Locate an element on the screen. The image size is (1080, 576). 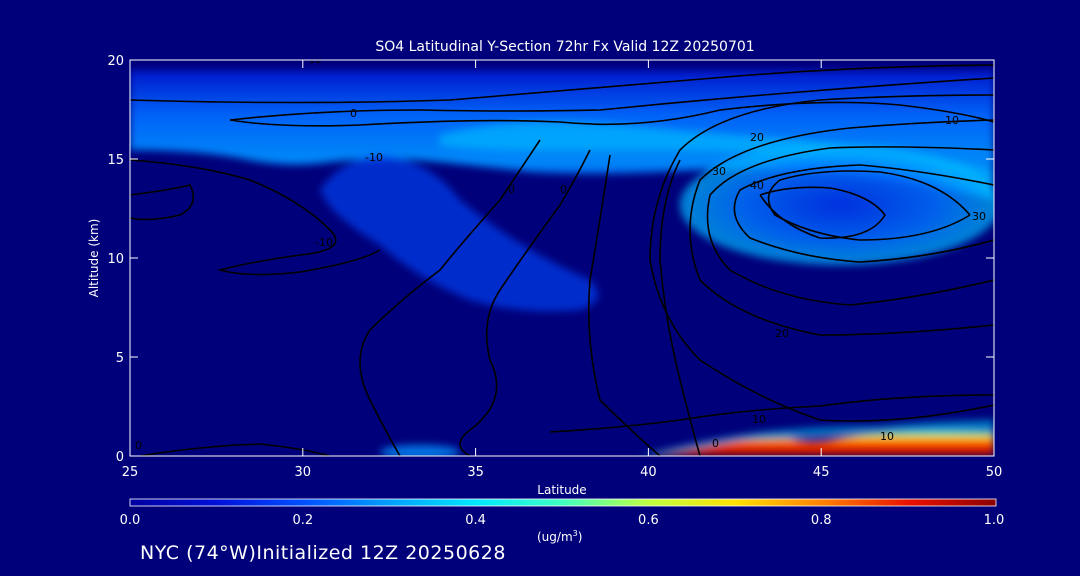
y-tick-label: 20 is located at coordinates (115, 61).